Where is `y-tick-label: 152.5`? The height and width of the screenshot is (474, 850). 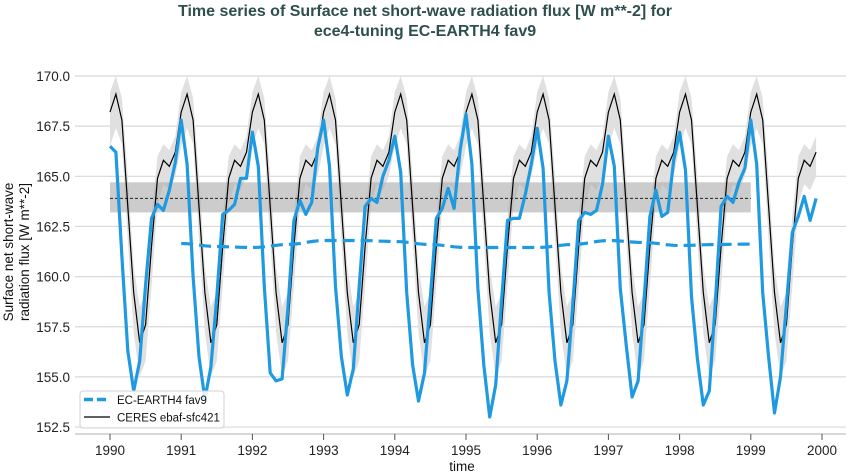
y-tick-label: 152.5 is located at coordinates (53, 427).